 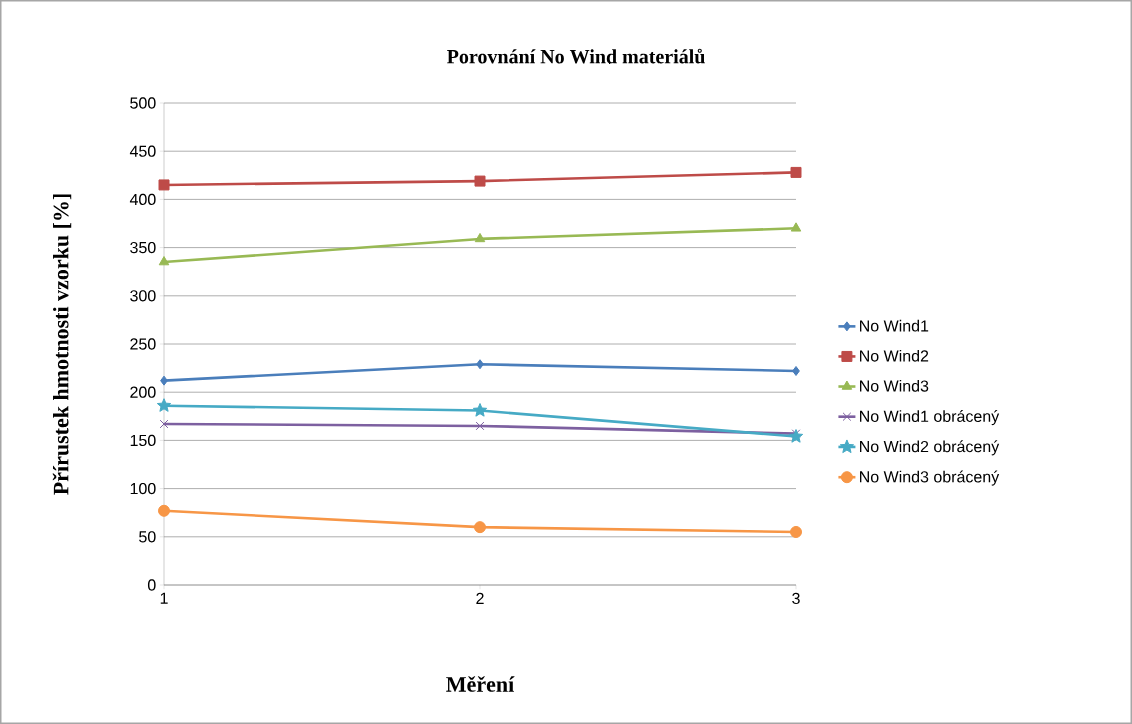 What do you see at coordinates (143, 296) in the screenshot?
I see `y-tick-label: 300` at bounding box center [143, 296].